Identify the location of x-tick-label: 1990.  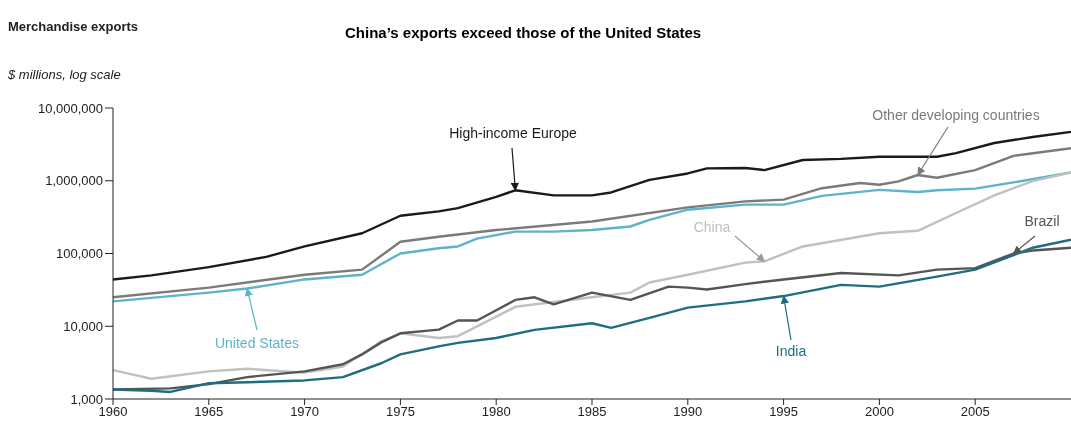
(688, 412).